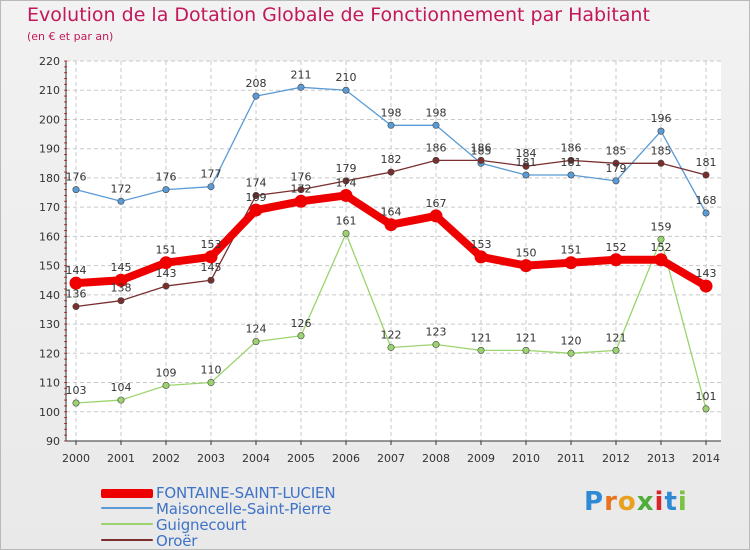  What do you see at coordinates (127, 540) in the screenshot?
I see `legend-swatch-oroer` at bounding box center [127, 540].